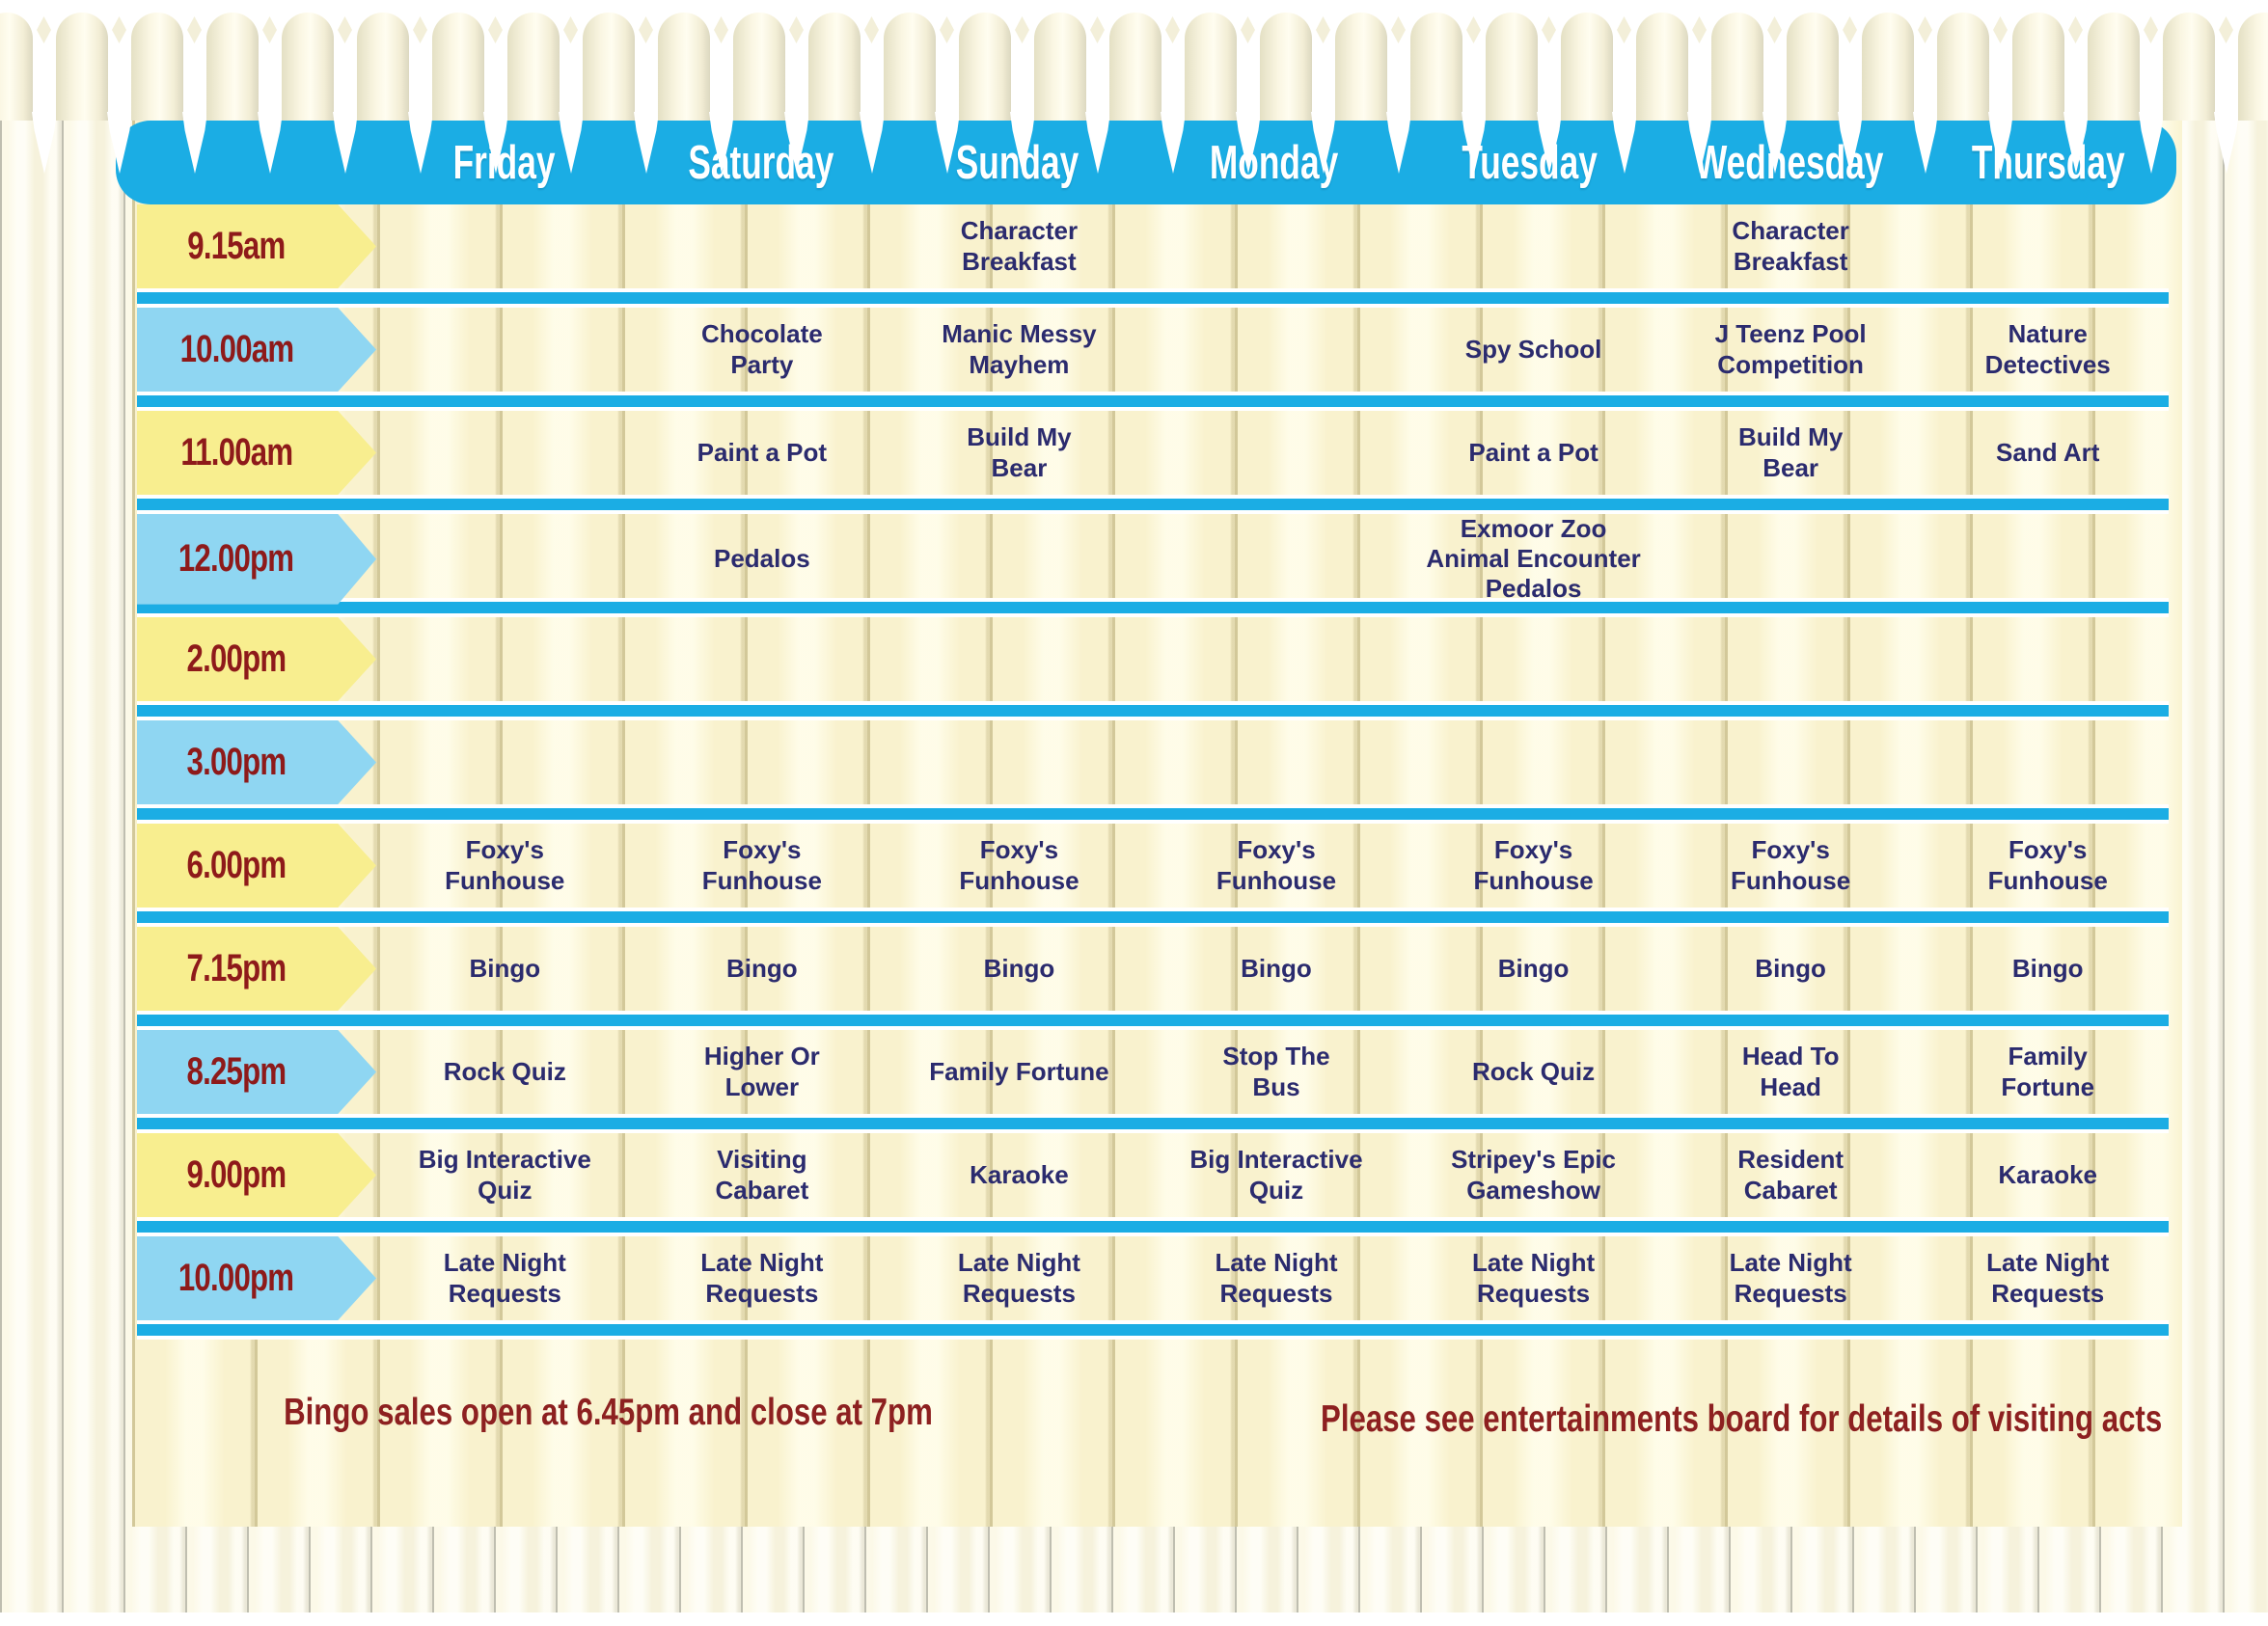 This screenshot has width=2268, height=1626. I want to click on time-label-arrow: 6.00pm, so click(256, 866).